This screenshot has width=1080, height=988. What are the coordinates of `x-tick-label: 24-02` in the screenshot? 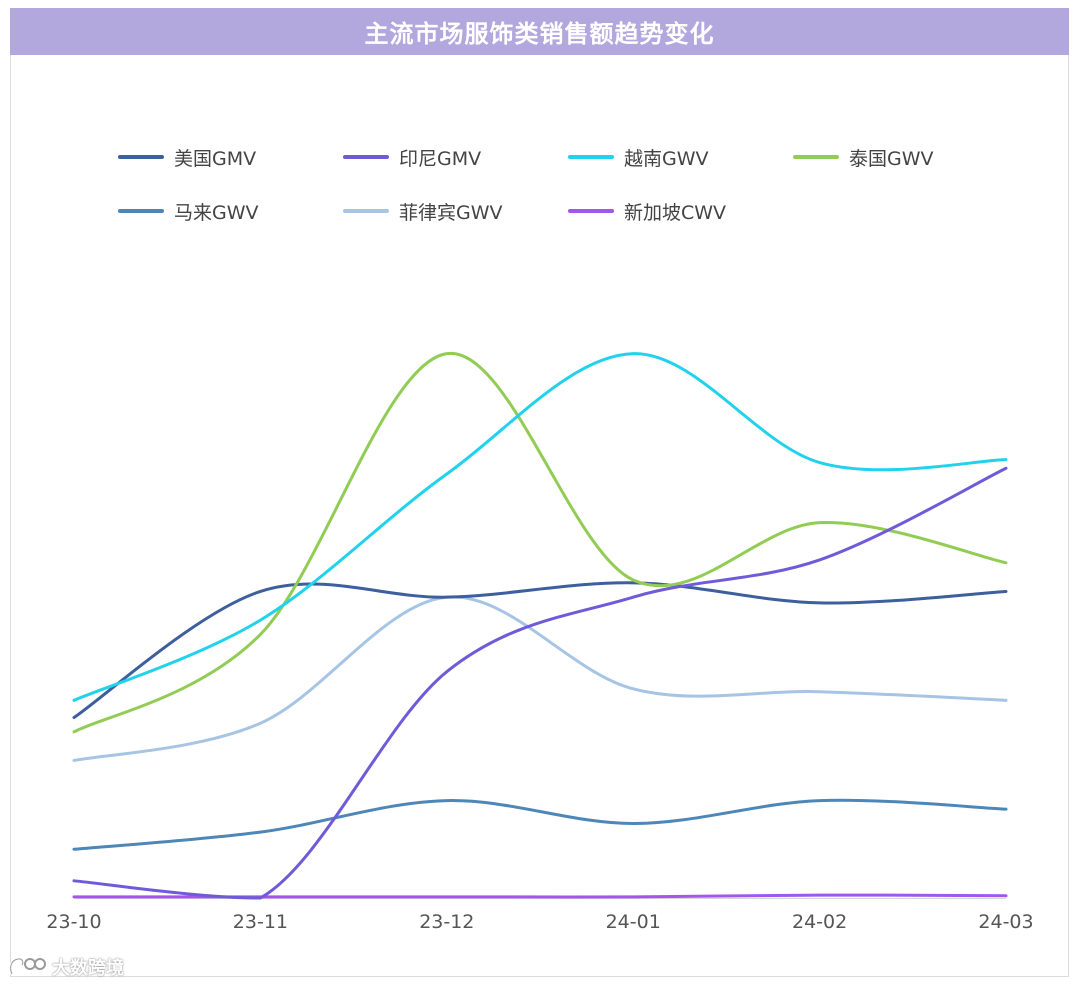 It's located at (819, 922).